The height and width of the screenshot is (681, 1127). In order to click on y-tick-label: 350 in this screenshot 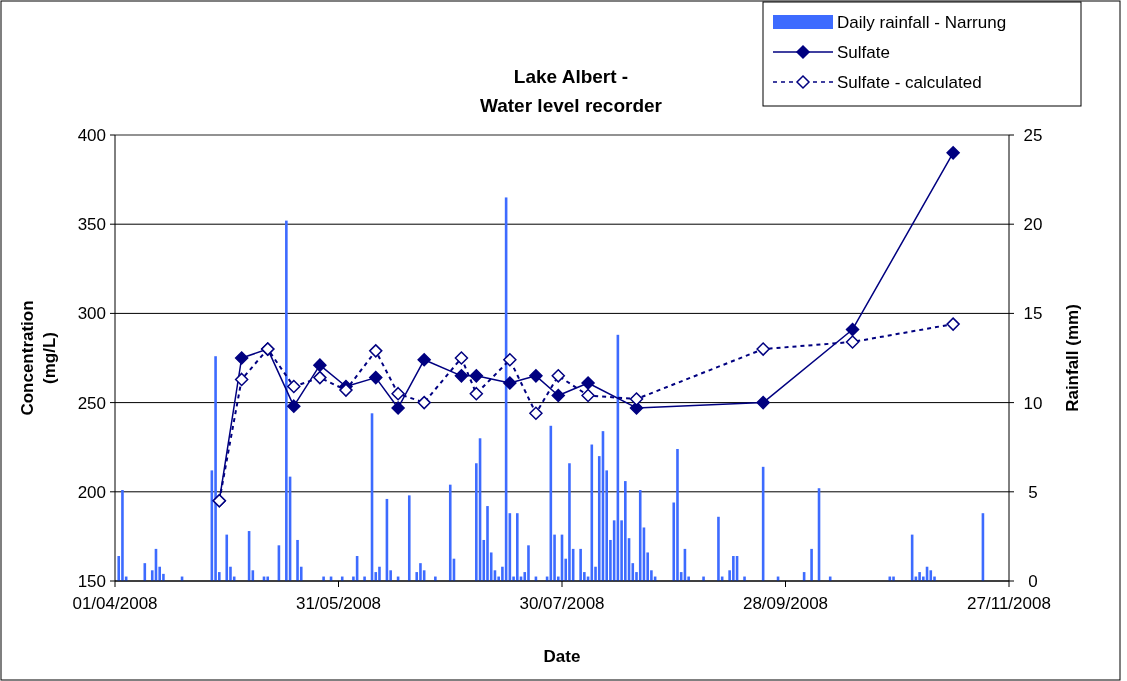, I will do `click(91, 225)`.